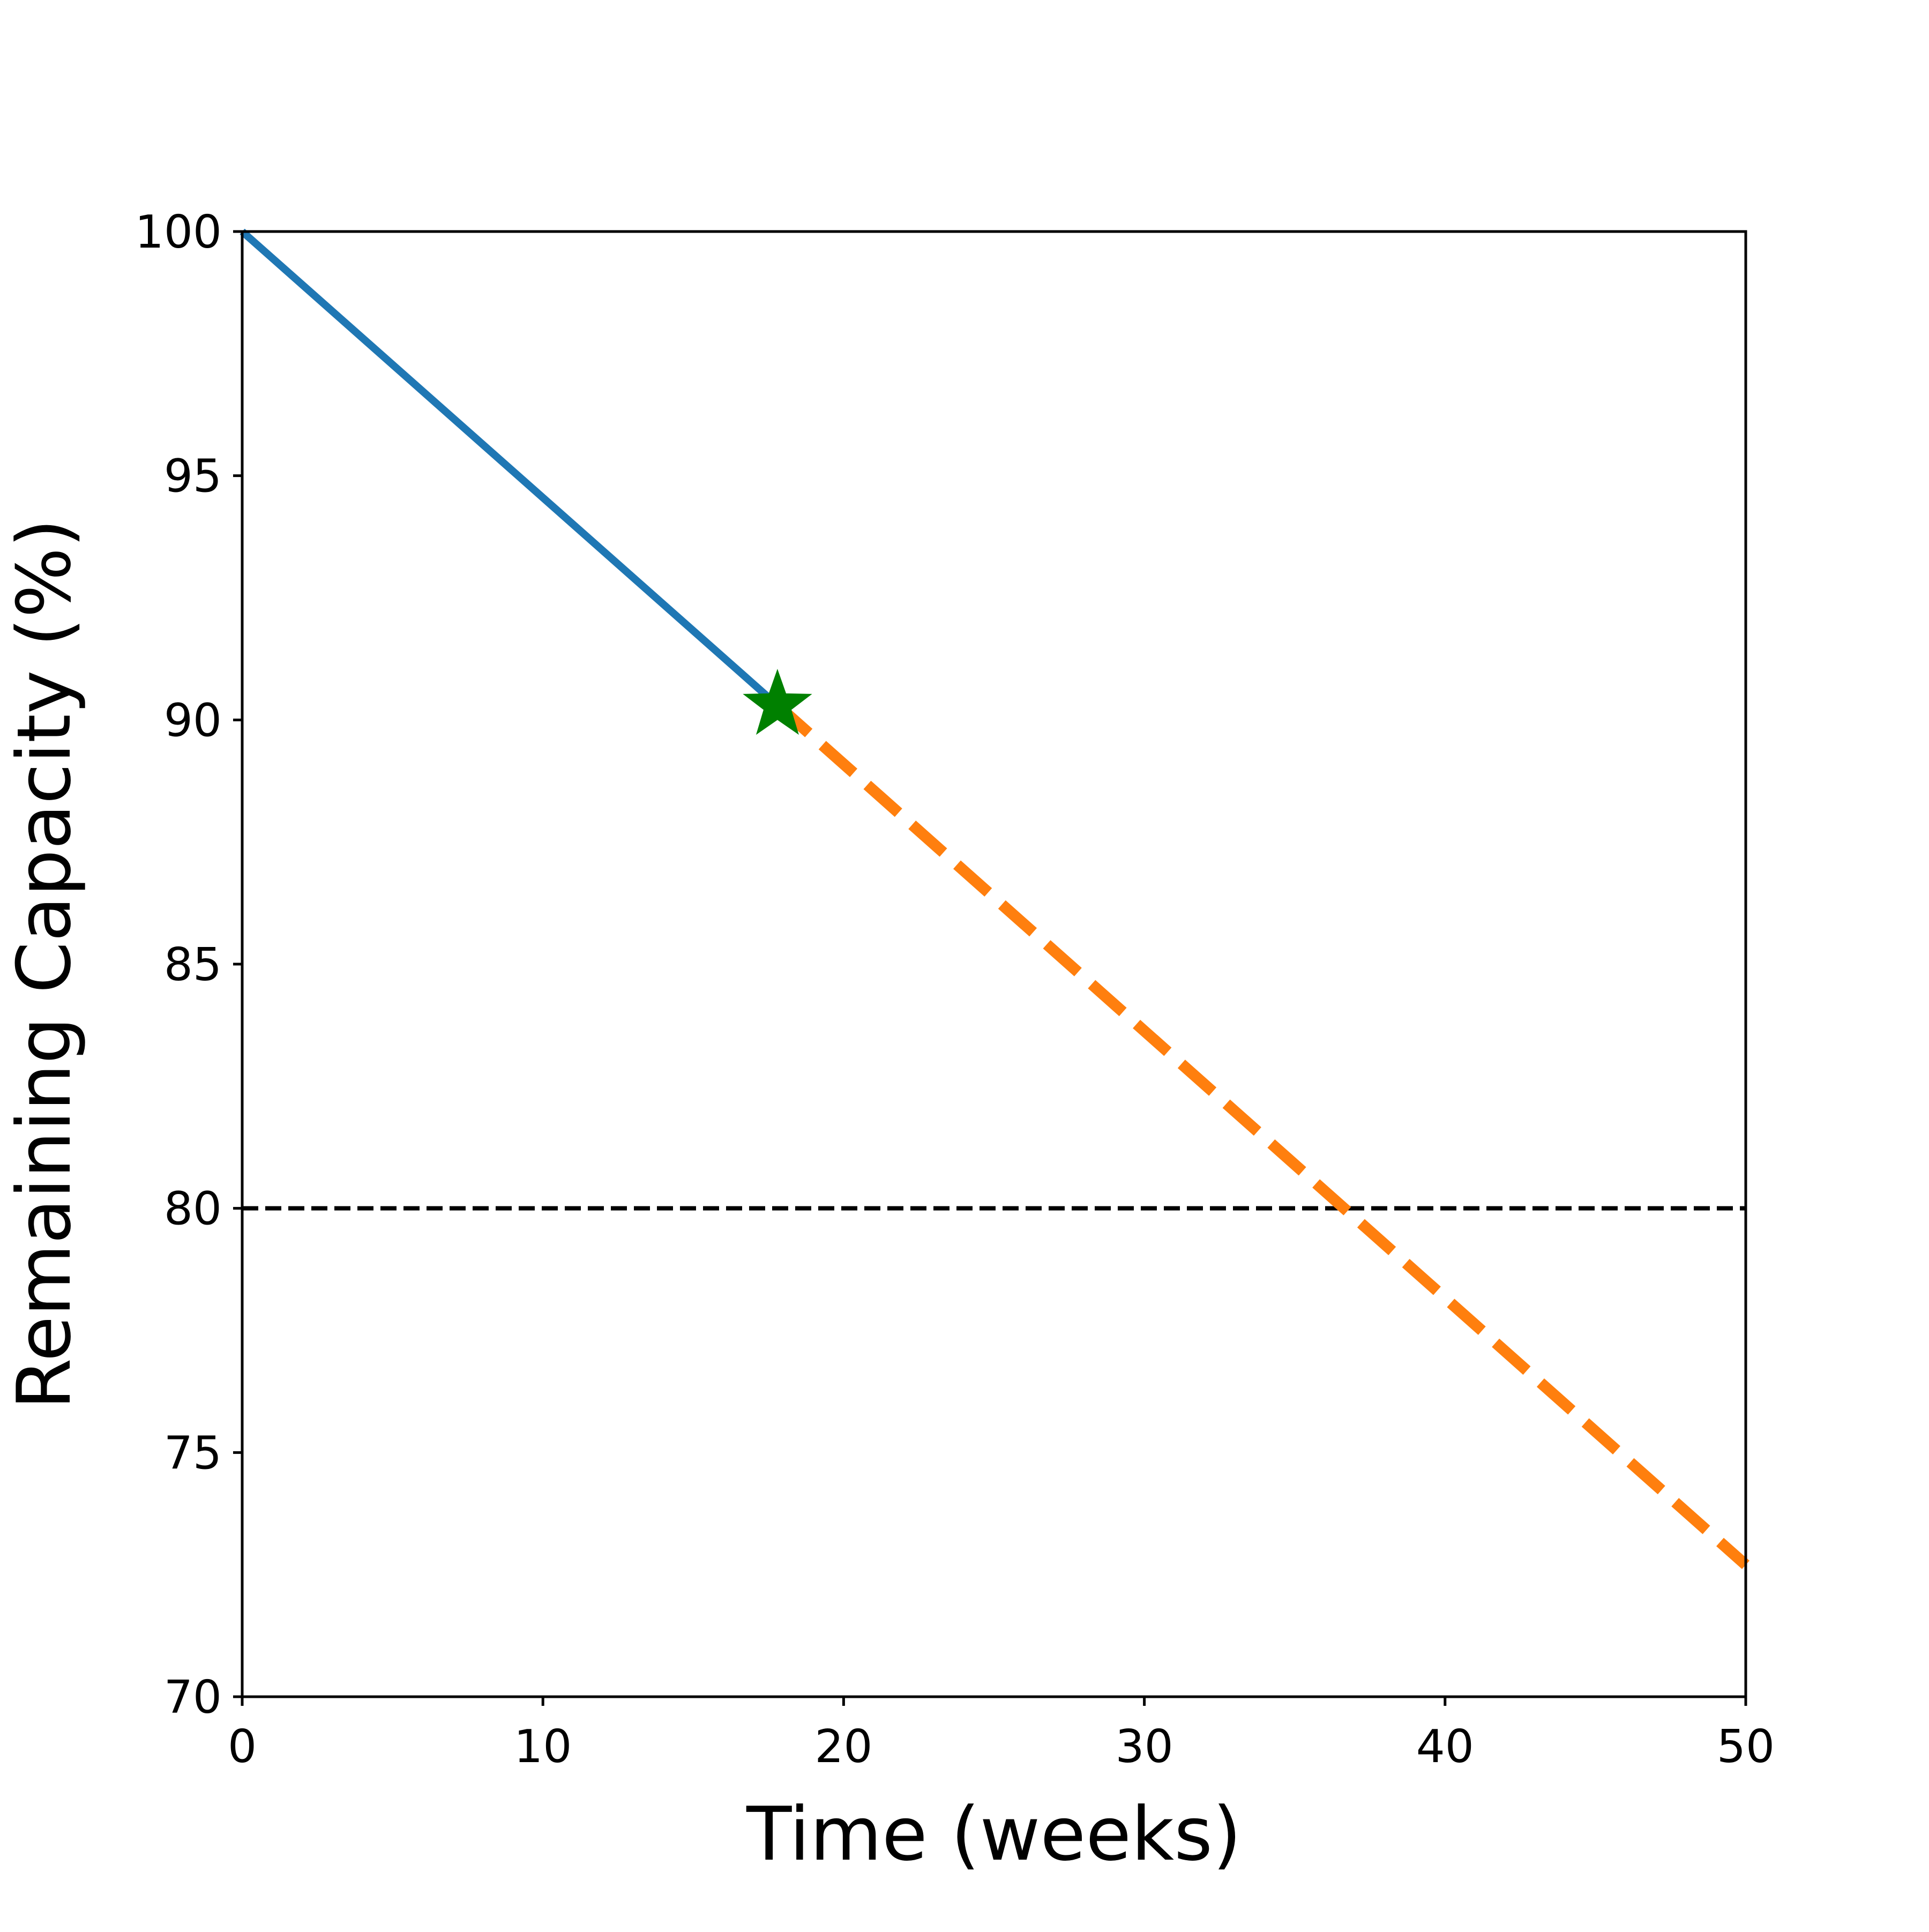  Describe the element at coordinates (193, 476) in the screenshot. I see `y-tick-label-5: 95` at that location.